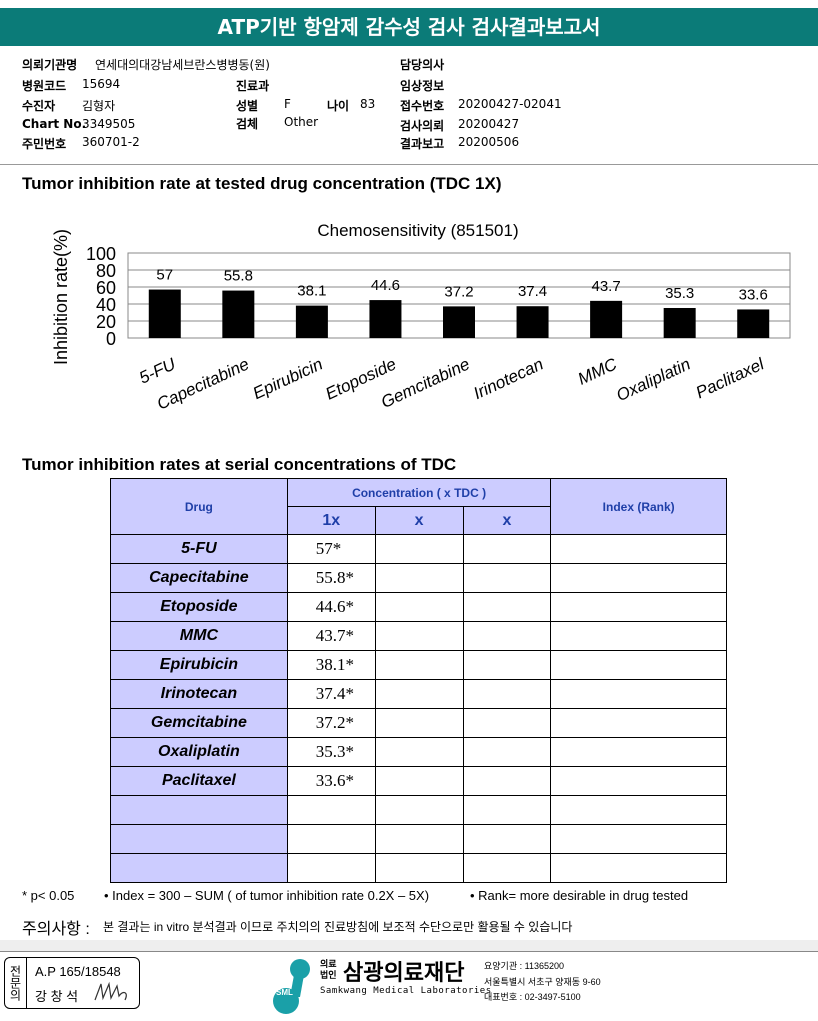  What do you see at coordinates (111, 142) in the screenshot?
I see `id-number: 360701-2` at bounding box center [111, 142].